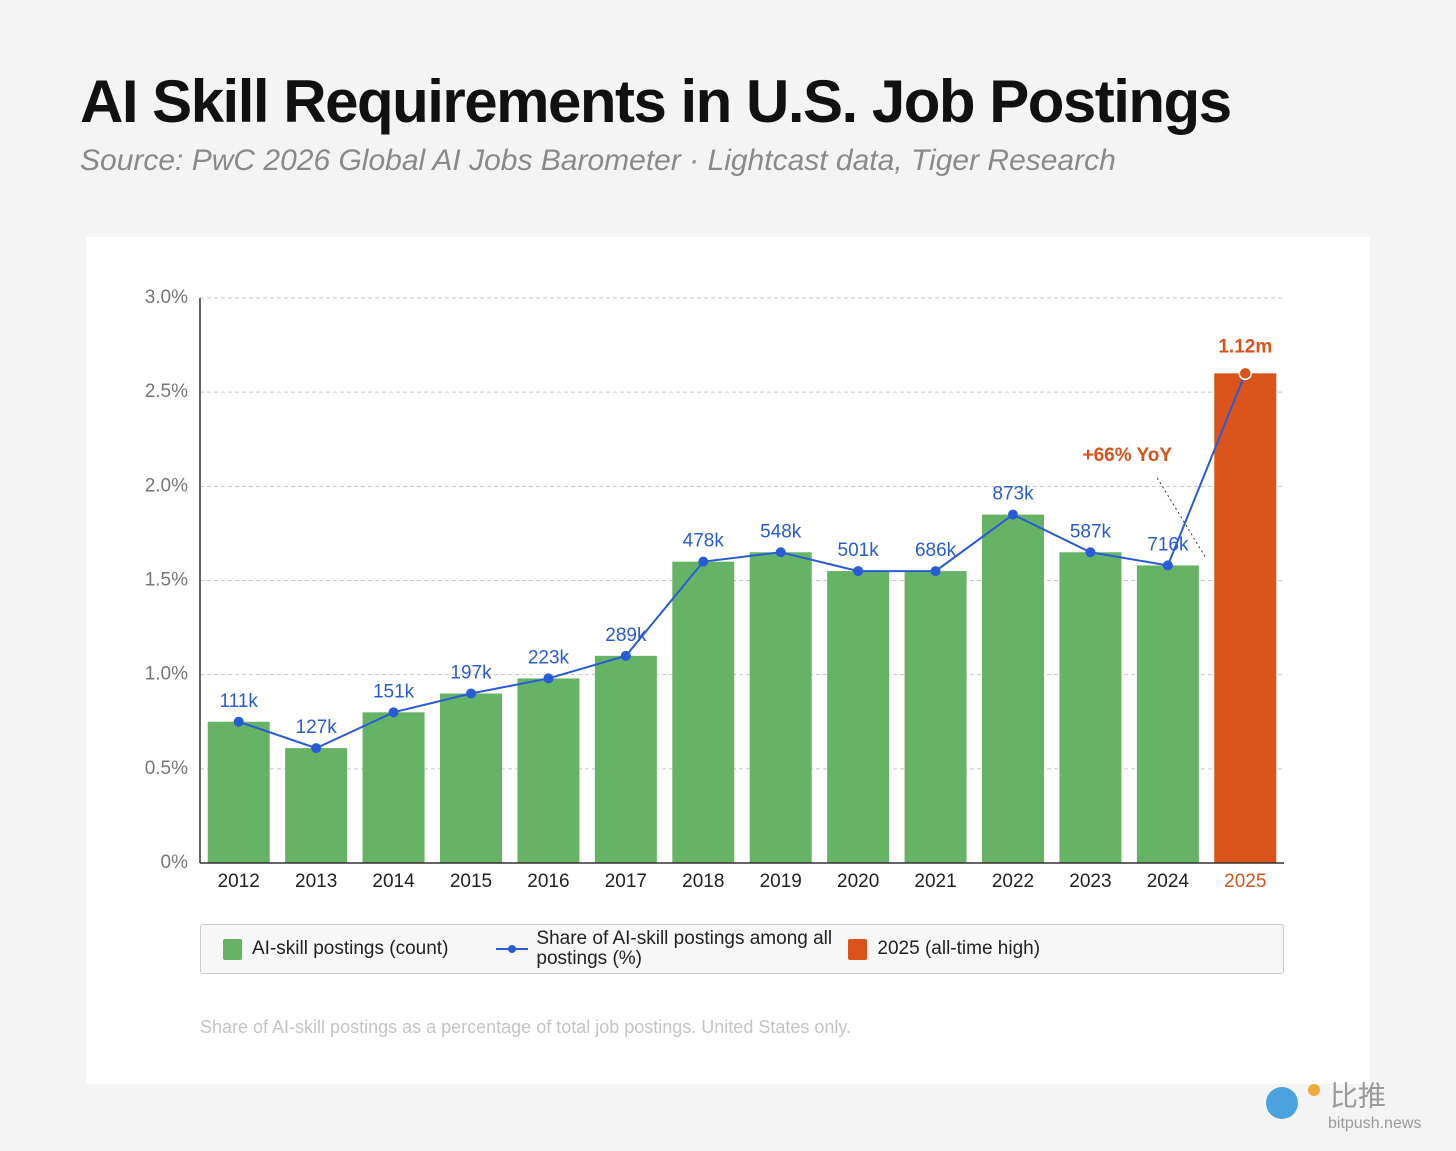 Image resolution: width=1456 pixels, height=1151 pixels. I want to click on x-tick-label: 2016, so click(548, 881).